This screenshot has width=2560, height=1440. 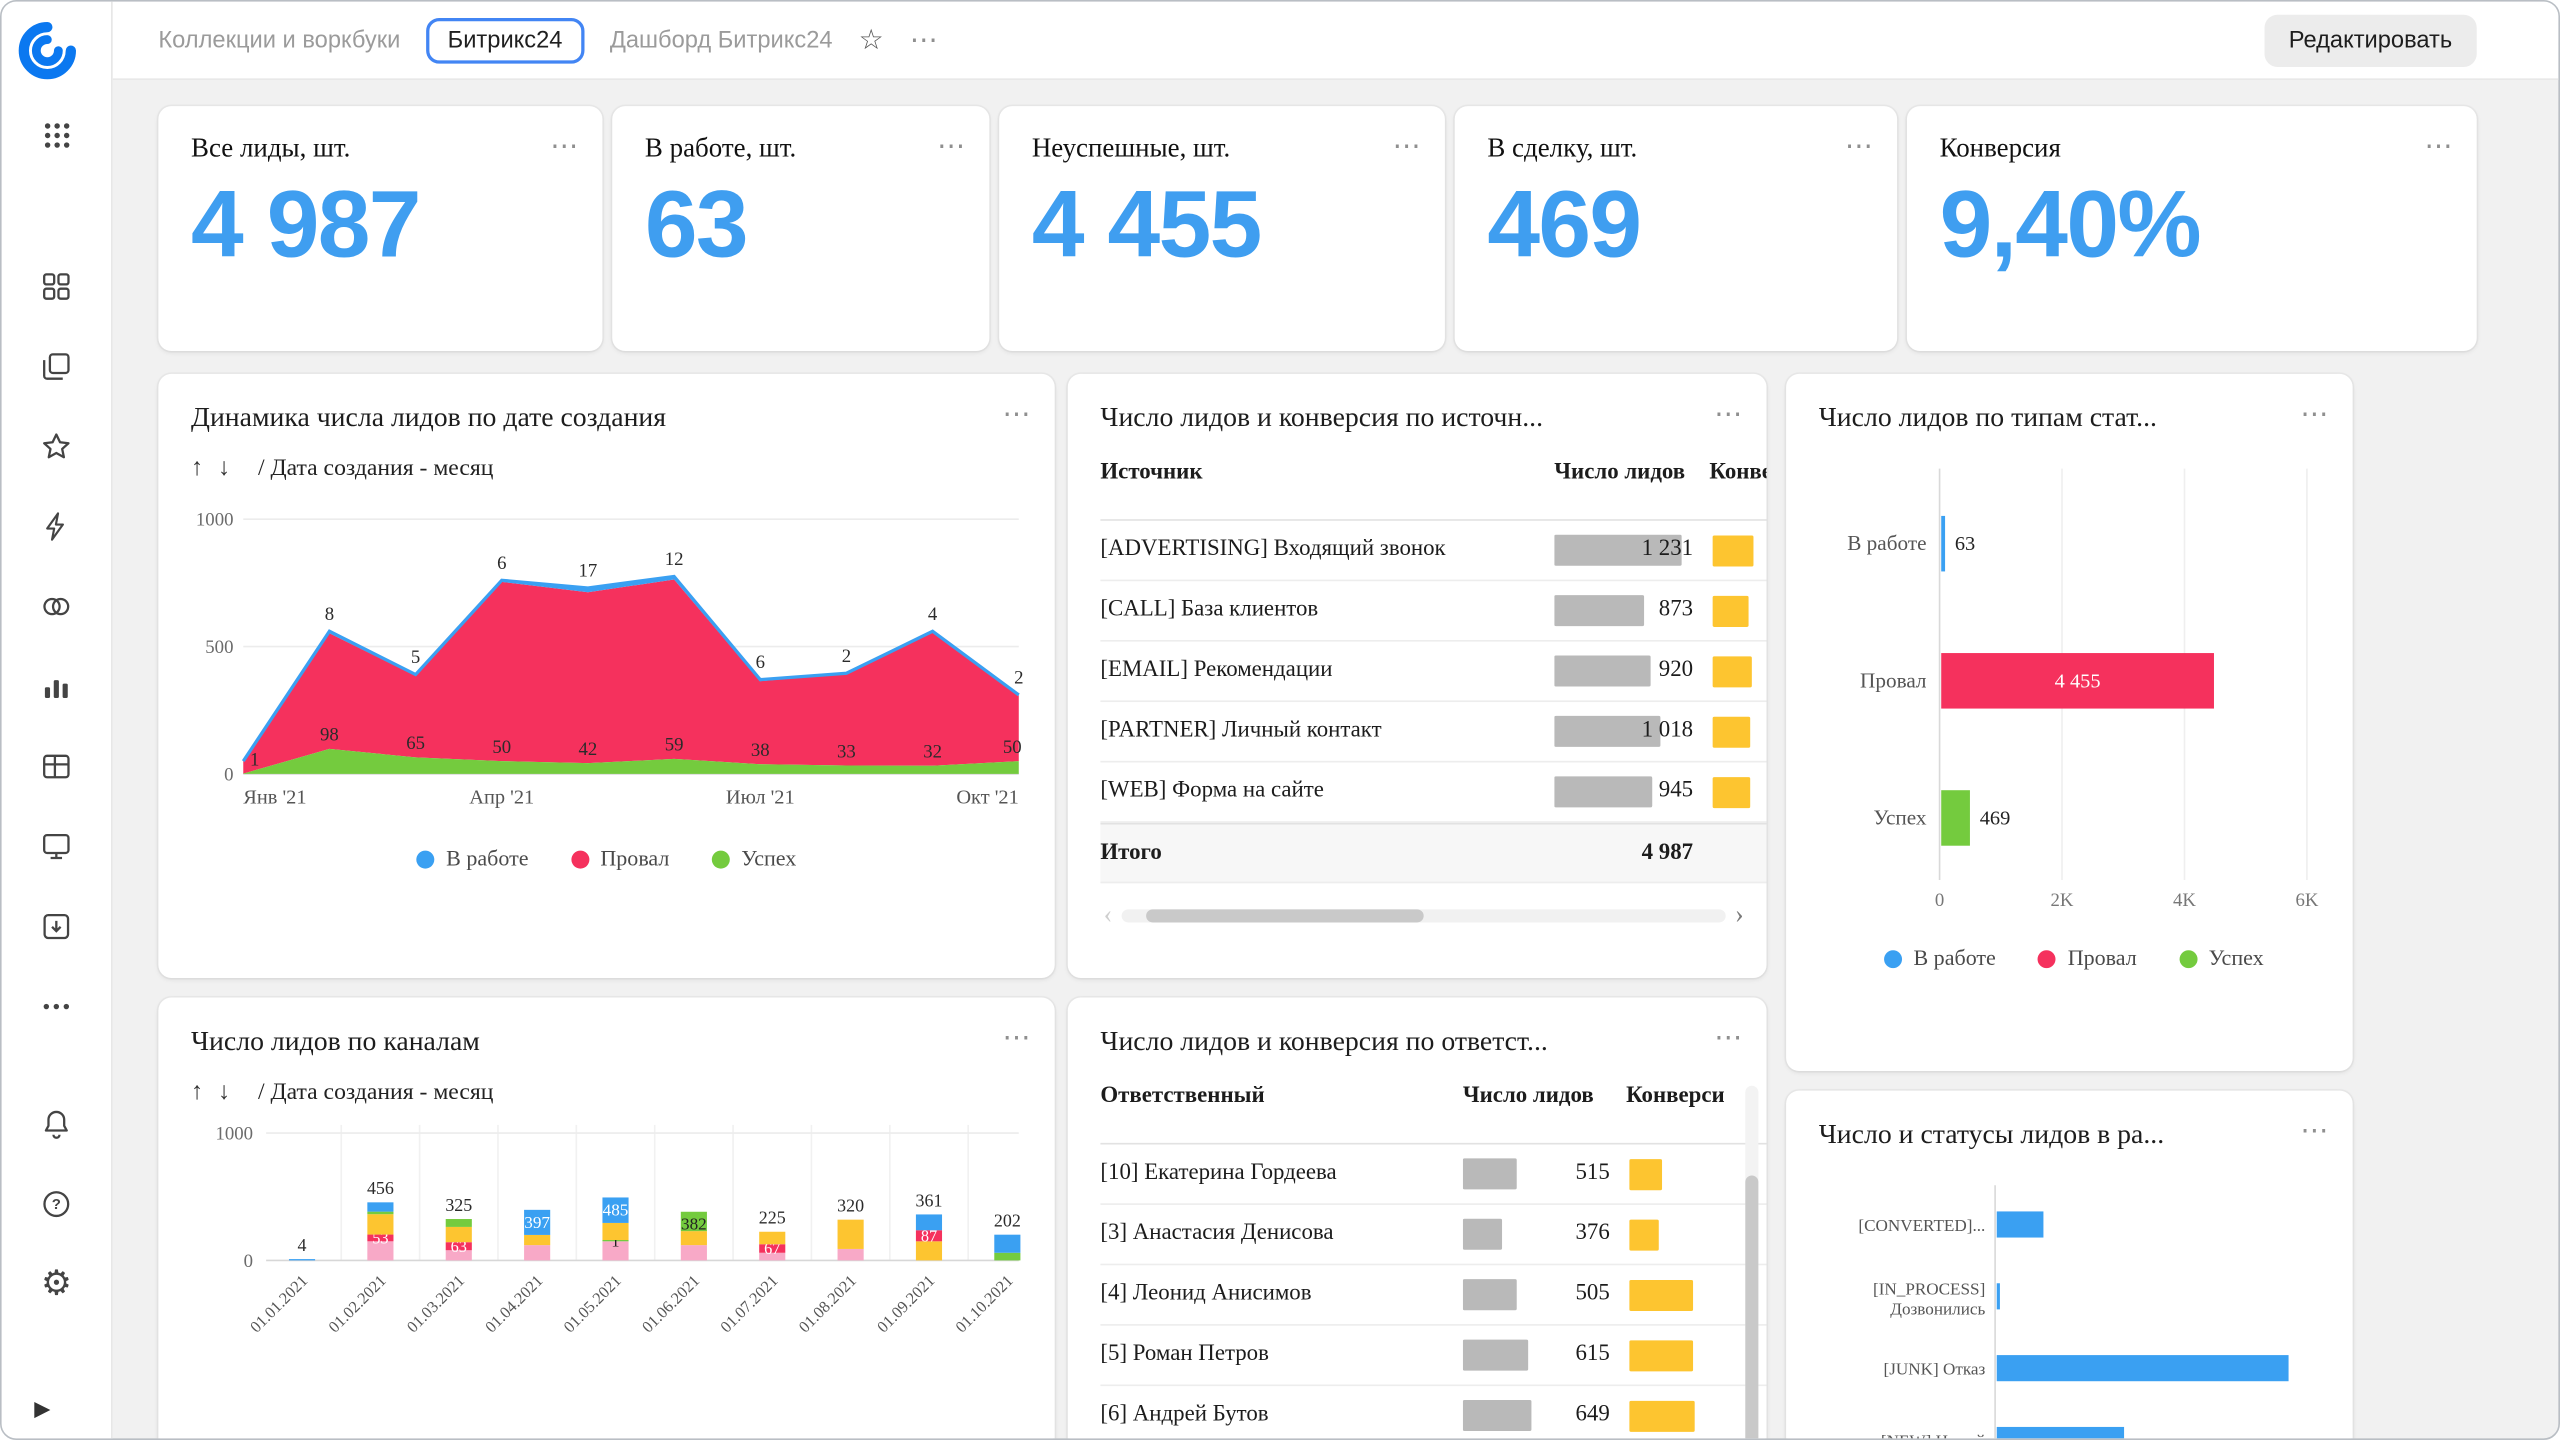 What do you see at coordinates (2370, 40) in the screenshot?
I see `edit-button: Редактировать` at bounding box center [2370, 40].